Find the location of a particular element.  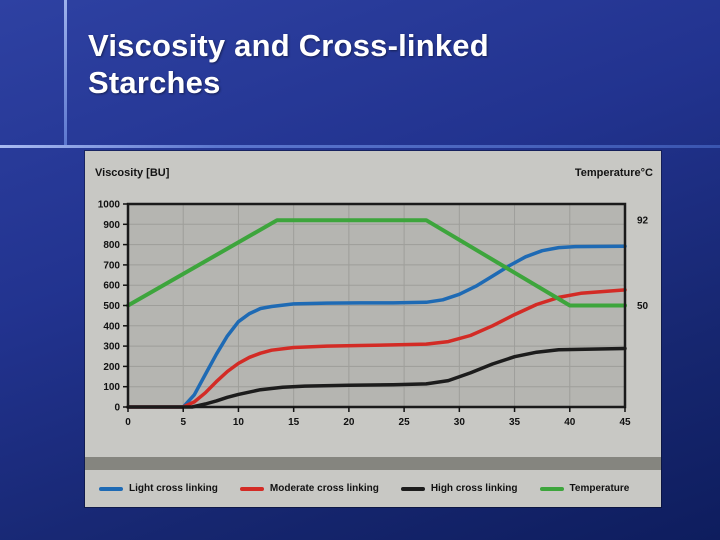

svg-text: 800 is located at coordinates (111, 245).